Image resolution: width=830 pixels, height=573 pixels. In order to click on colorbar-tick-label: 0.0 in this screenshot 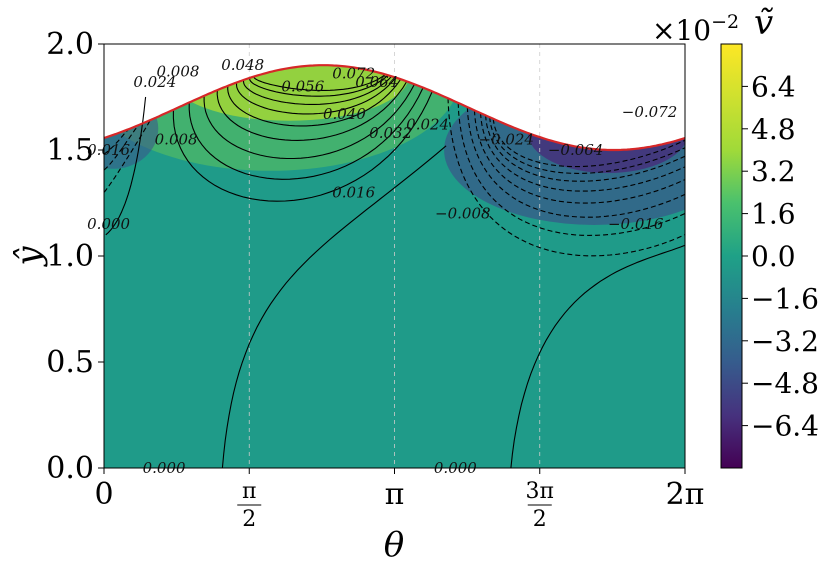, I will do `click(773, 256)`.